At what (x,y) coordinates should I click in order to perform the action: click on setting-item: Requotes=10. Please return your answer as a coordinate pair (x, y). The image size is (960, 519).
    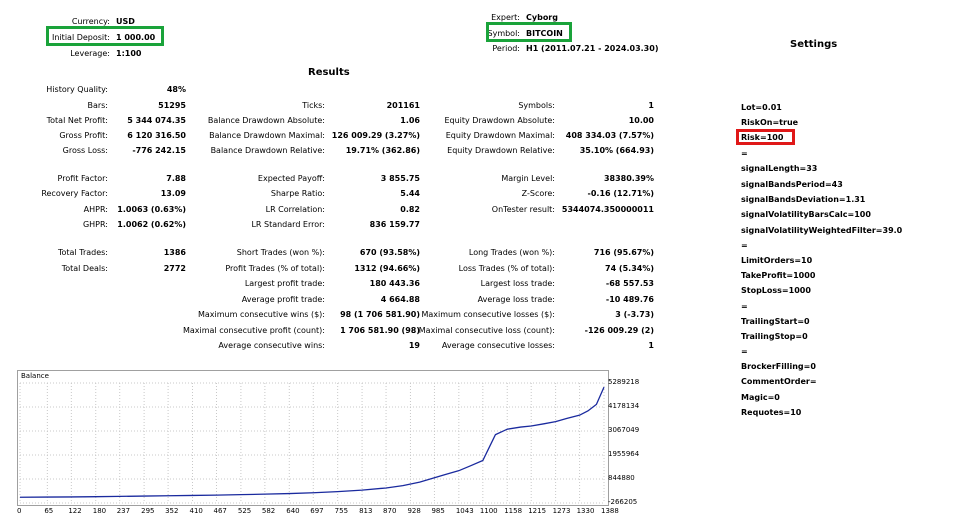
    Looking at the image, I should click on (771, 412).